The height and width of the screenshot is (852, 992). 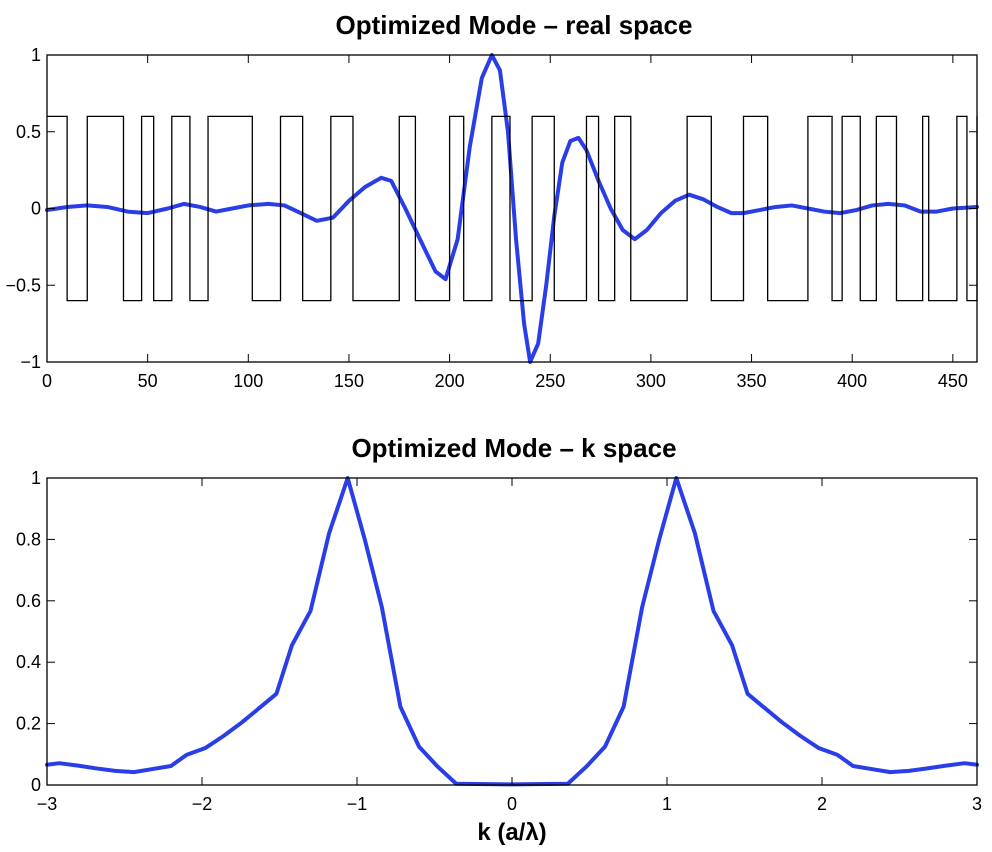 I want to click on x-tick-label: 150, so click(x=349, y=381).